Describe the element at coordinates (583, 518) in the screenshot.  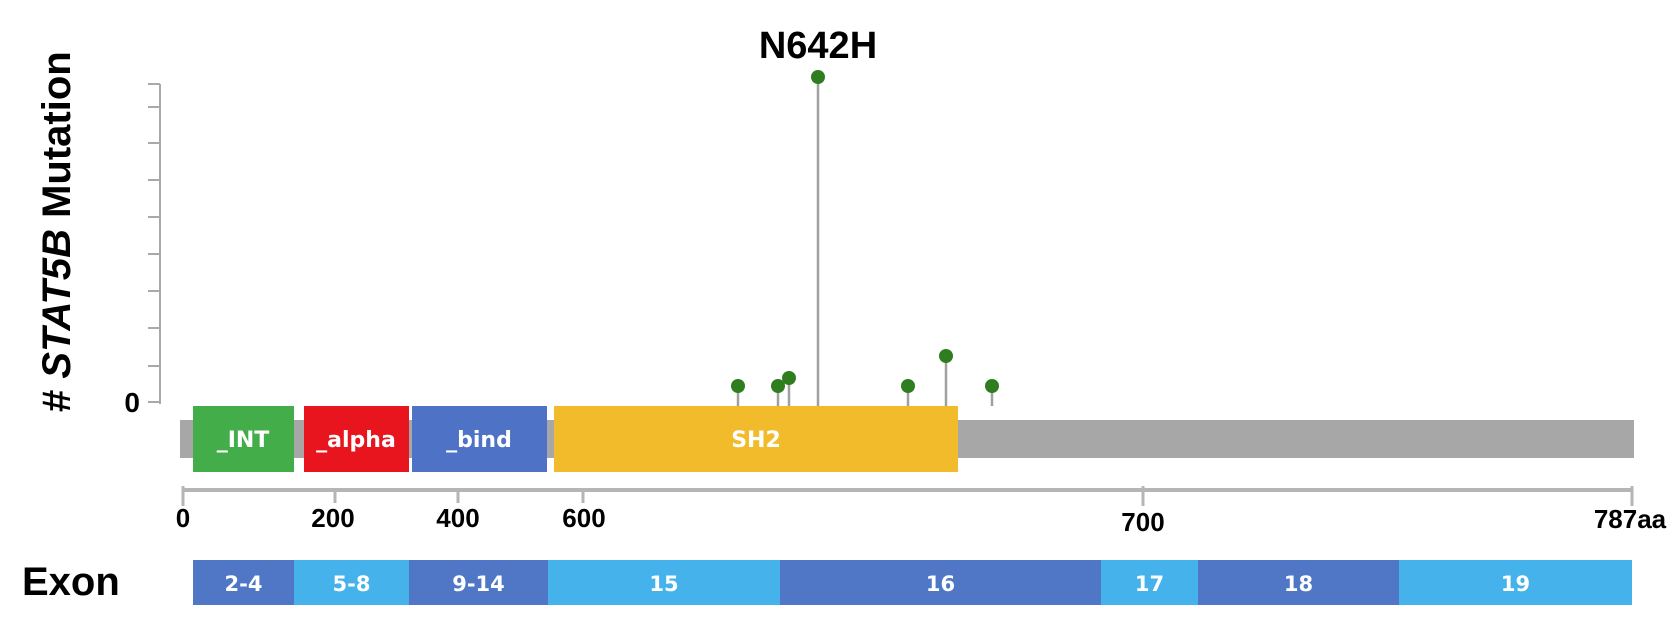
I see `x-tick-label-600: 600` at that location.